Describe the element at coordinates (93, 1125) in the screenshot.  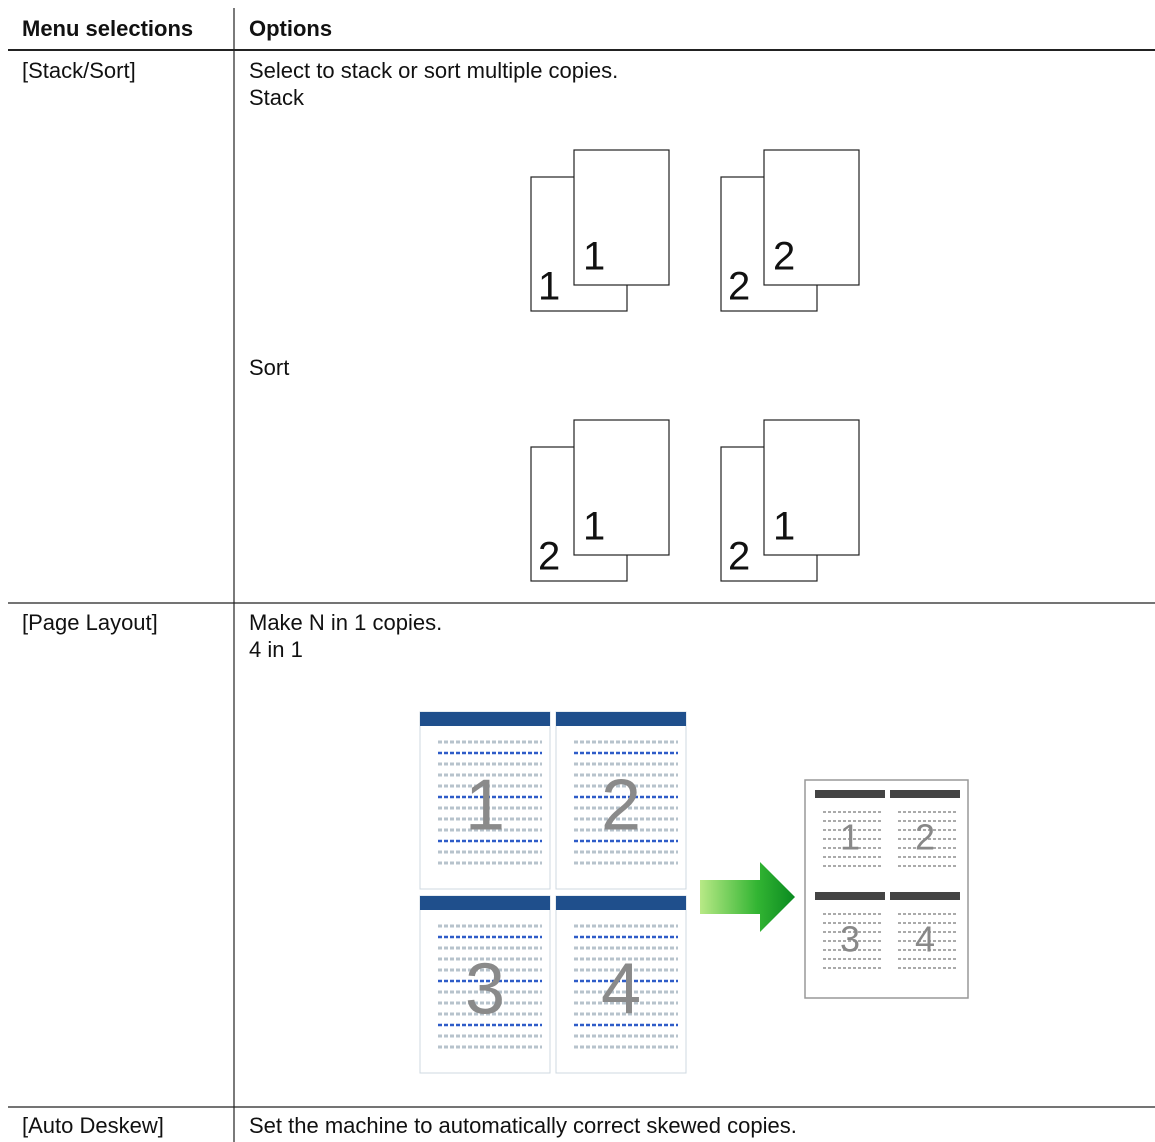
I see `menu-cell: [Auto Deskew]` at that location.